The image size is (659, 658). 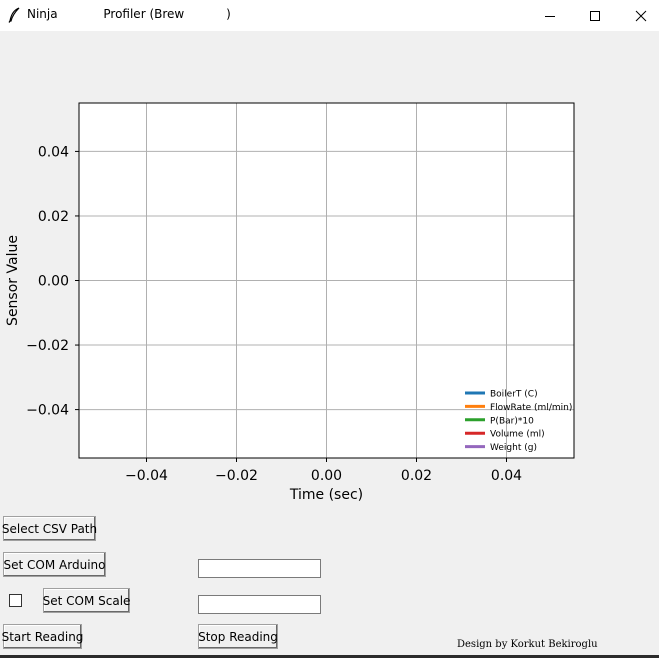 I want to click on window-bottom-edge, so click(x=329, y=656).